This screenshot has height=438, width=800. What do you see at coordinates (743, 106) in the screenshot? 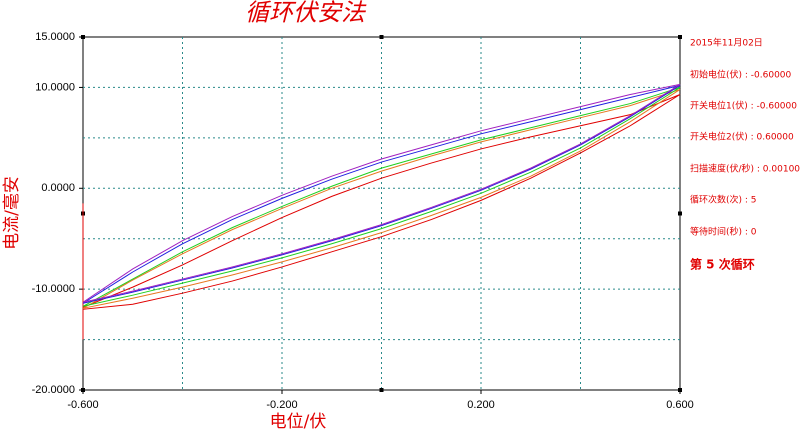
I see `info-text: 开关电位1(伏) : -0.60000` at bounding box center [743, 106].